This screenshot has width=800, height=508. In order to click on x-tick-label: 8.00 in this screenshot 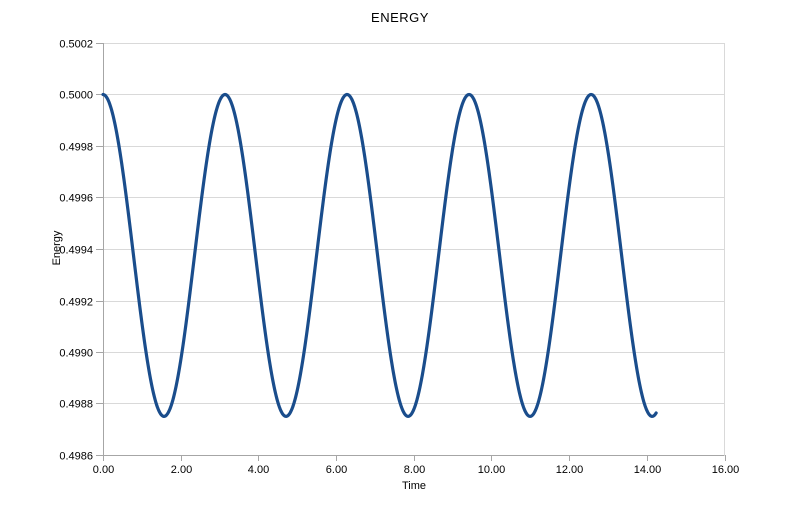, I will do `click(414, 470)`.